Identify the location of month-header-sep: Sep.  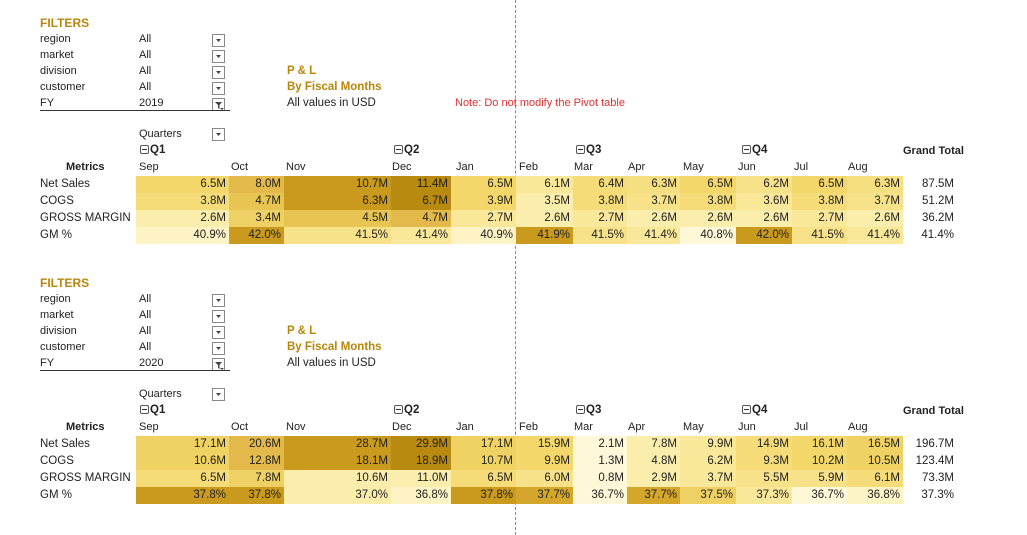
(149, 167).